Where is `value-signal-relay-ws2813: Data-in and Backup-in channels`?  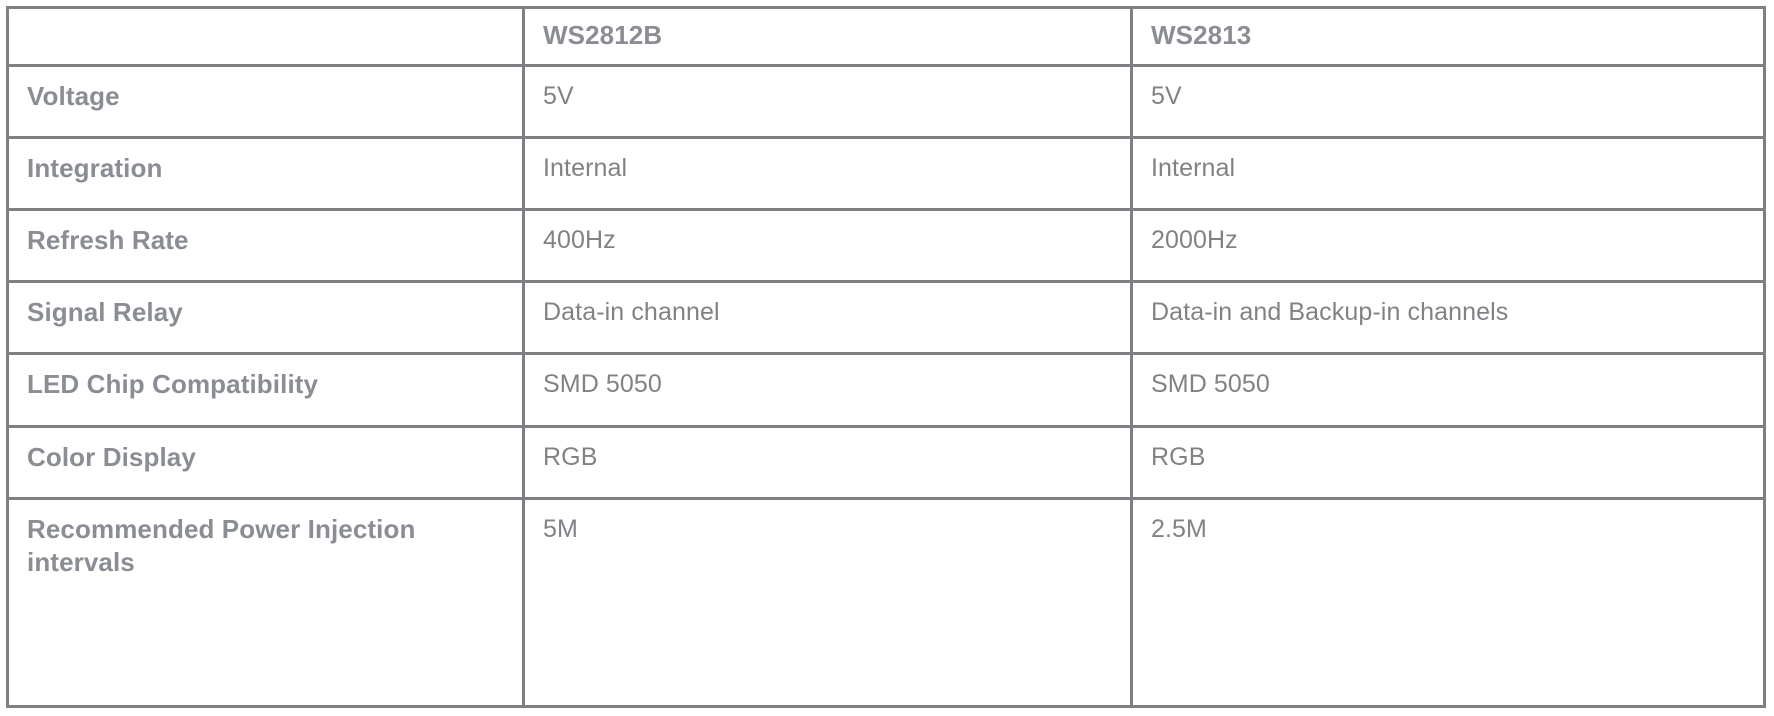 value-signal-relay-ws2813: Data-in and Backup-in channels is located at coordinates (1330, 312).